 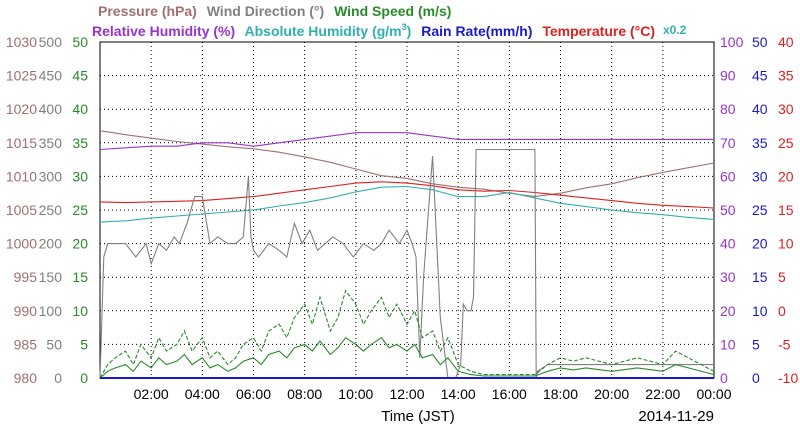 I want to click on y-tick-relative-humidity: 90, so click(x=728, y=76).